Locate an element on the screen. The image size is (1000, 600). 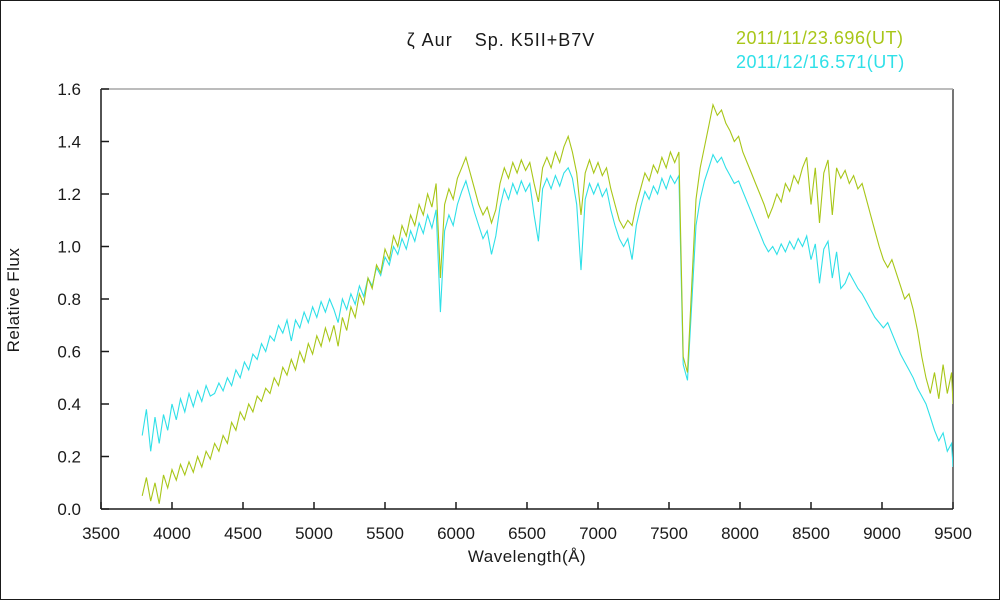
x-tick-label: 9500 is located at coordinates (953, 533).